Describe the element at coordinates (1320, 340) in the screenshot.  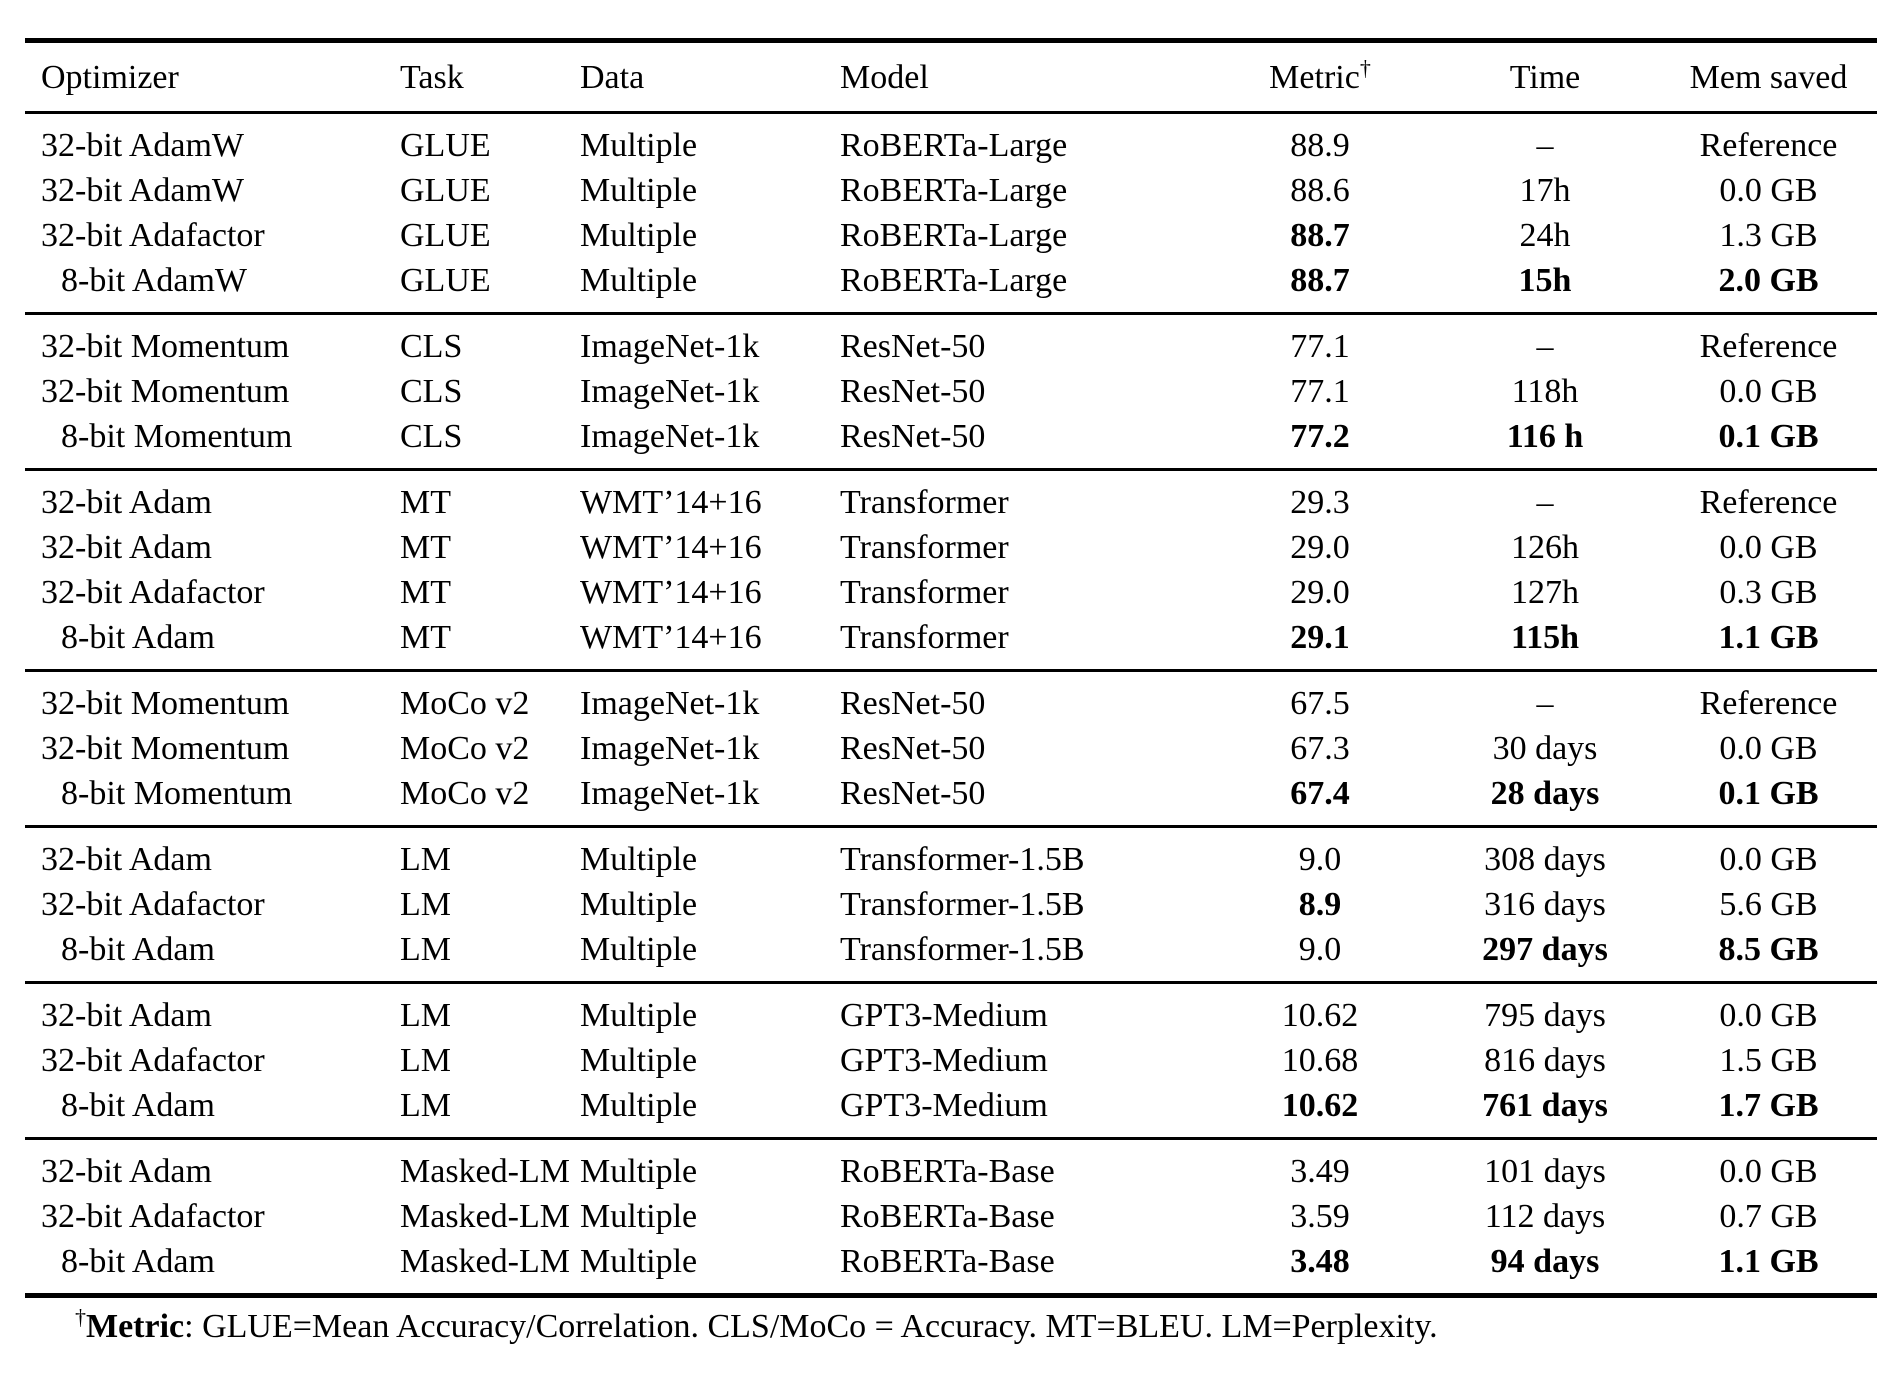
I see `cell-metric: 77.1` at that location.